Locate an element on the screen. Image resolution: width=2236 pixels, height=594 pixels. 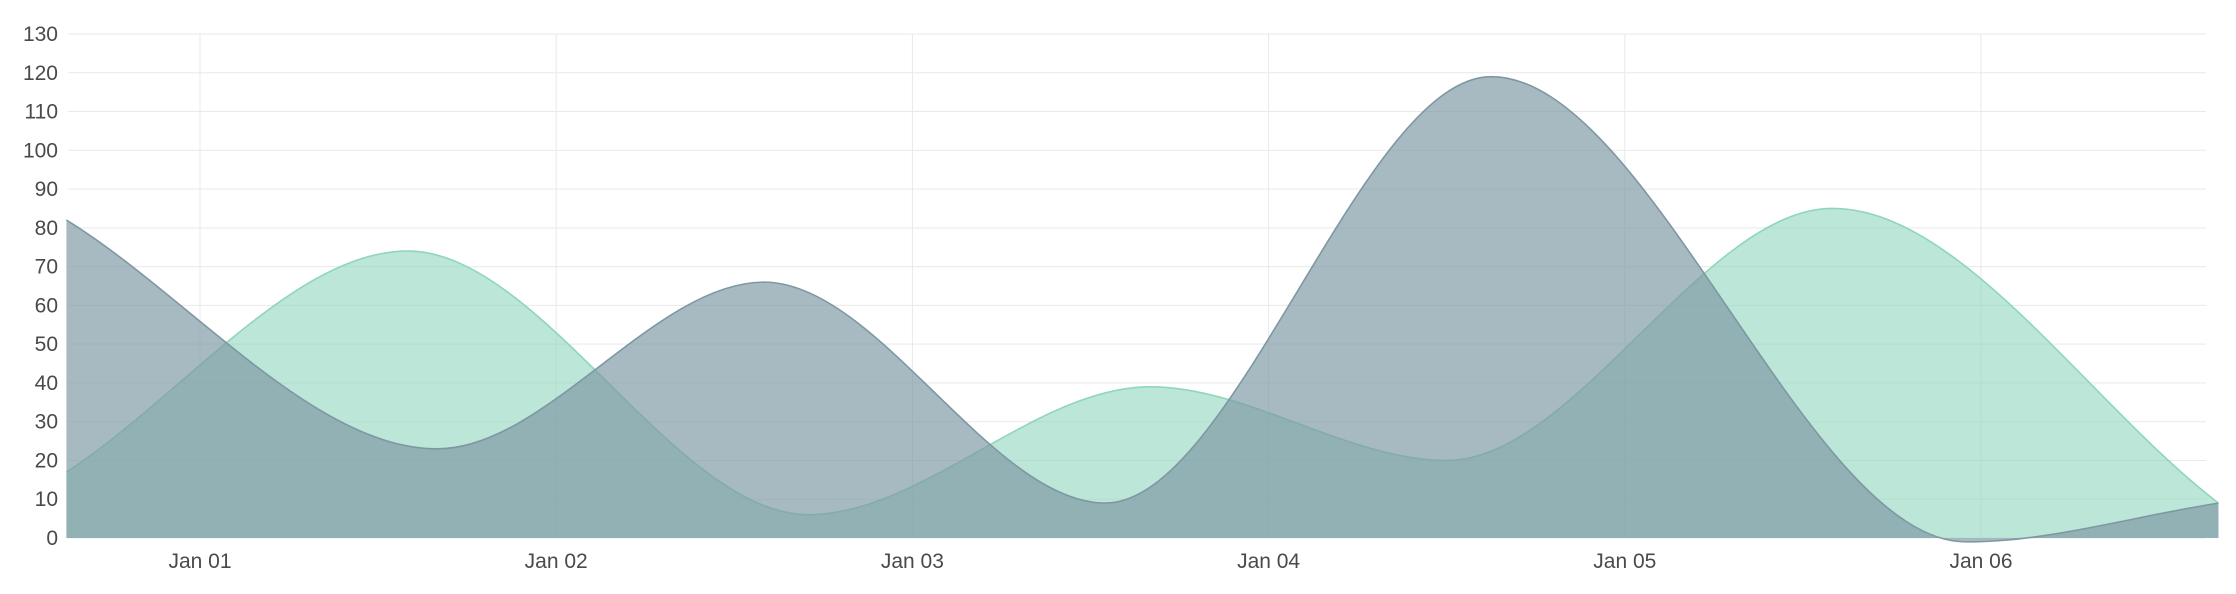
x-tick-label: Jan 01 is located at coordinates (199, 561).